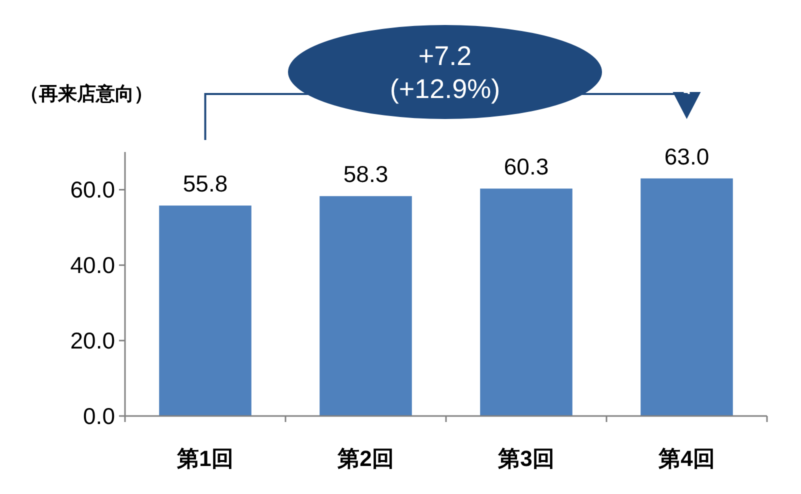  Describe the element at coordinates (365, 174) in the screenshot. I see `data-label: 58.3` at that location.